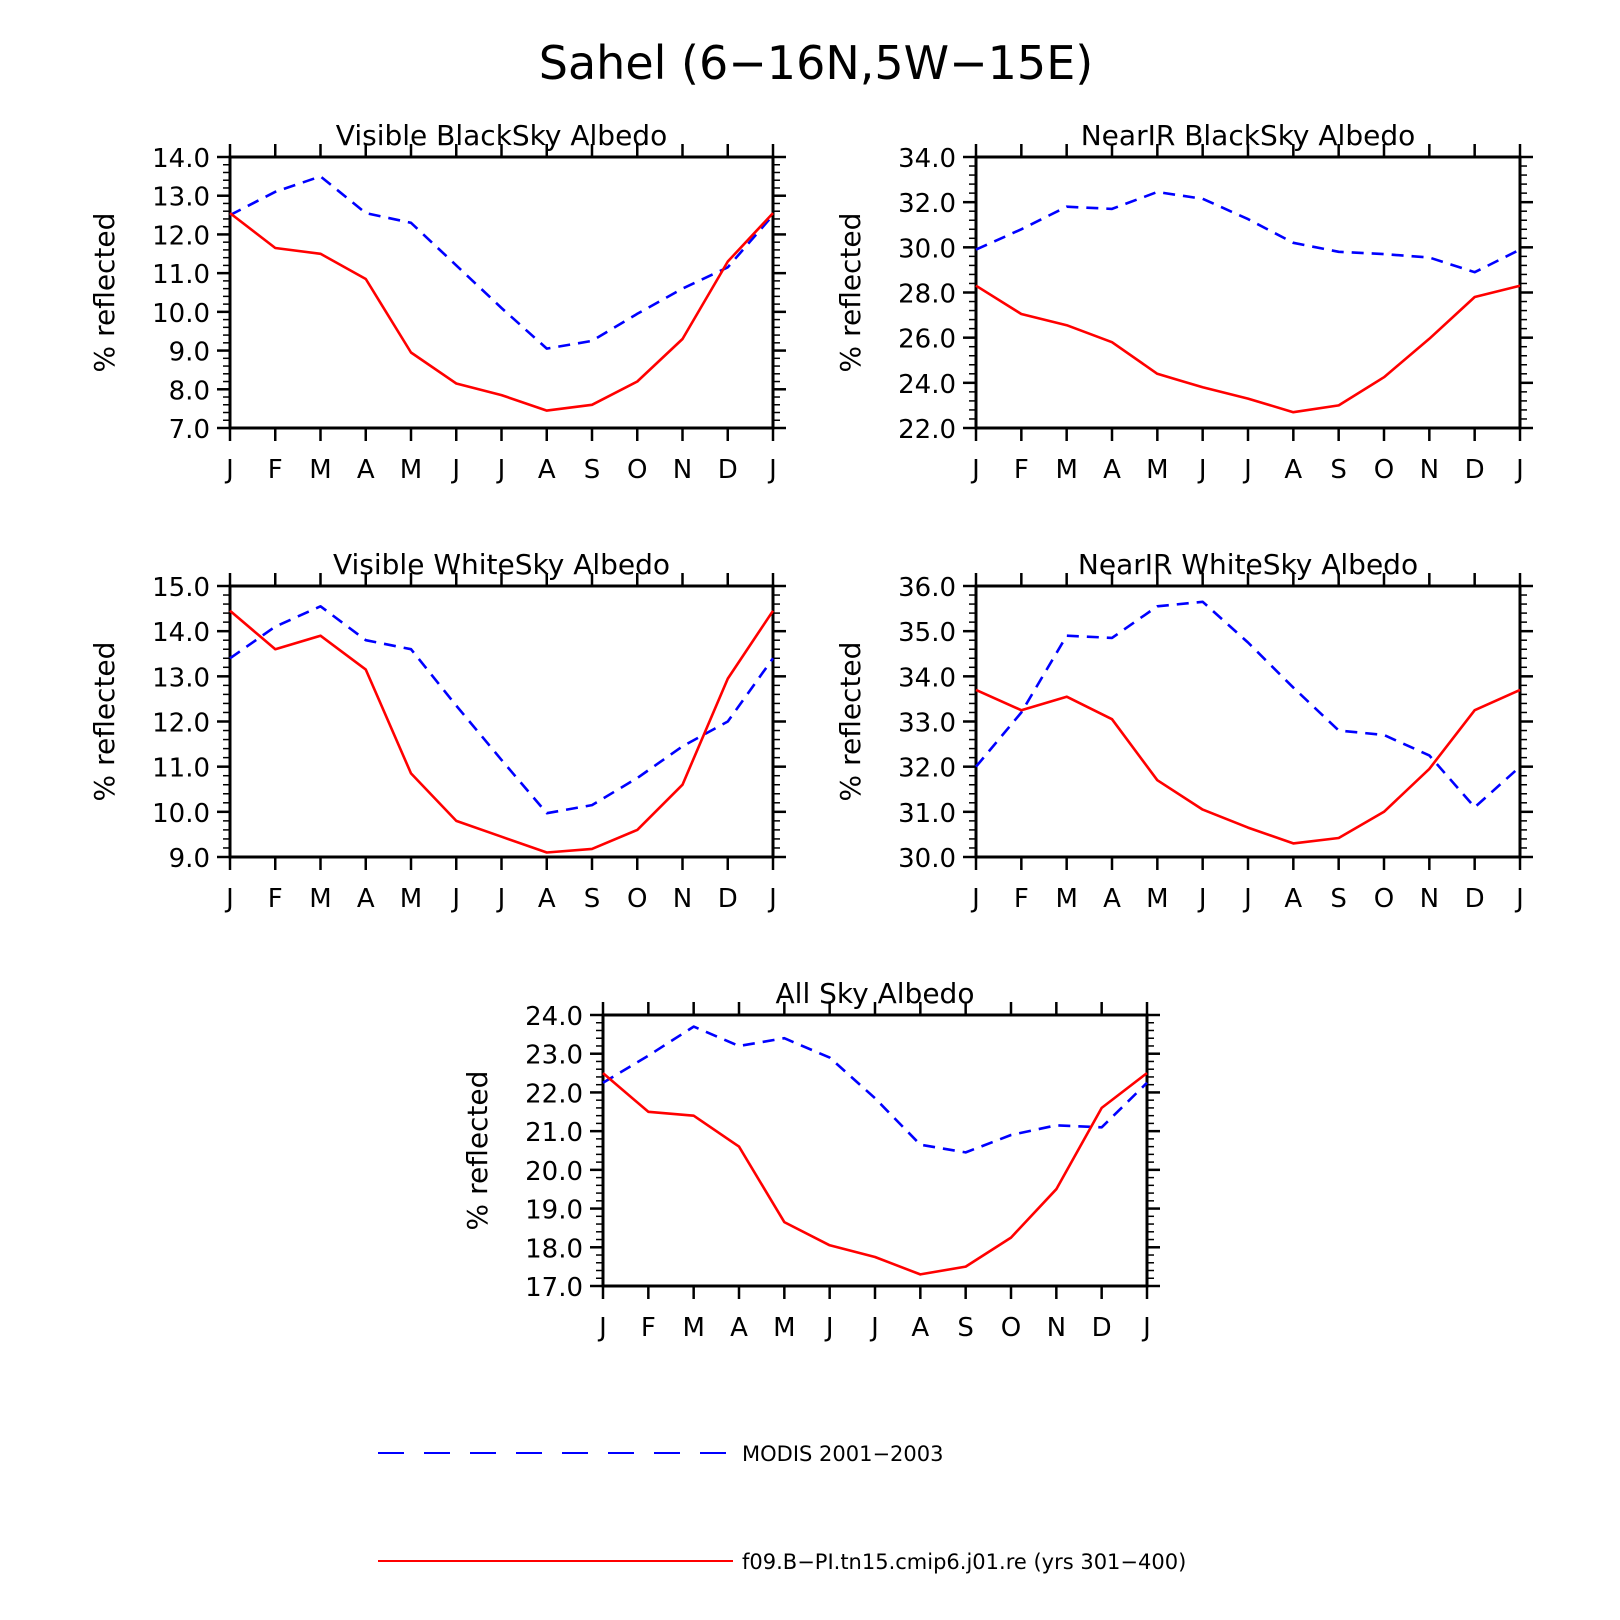  What do you see at coordinates (554, 1249) in the screenshot?
I see `y-tick-label: 18.0` at bounding box center [554, 1249].